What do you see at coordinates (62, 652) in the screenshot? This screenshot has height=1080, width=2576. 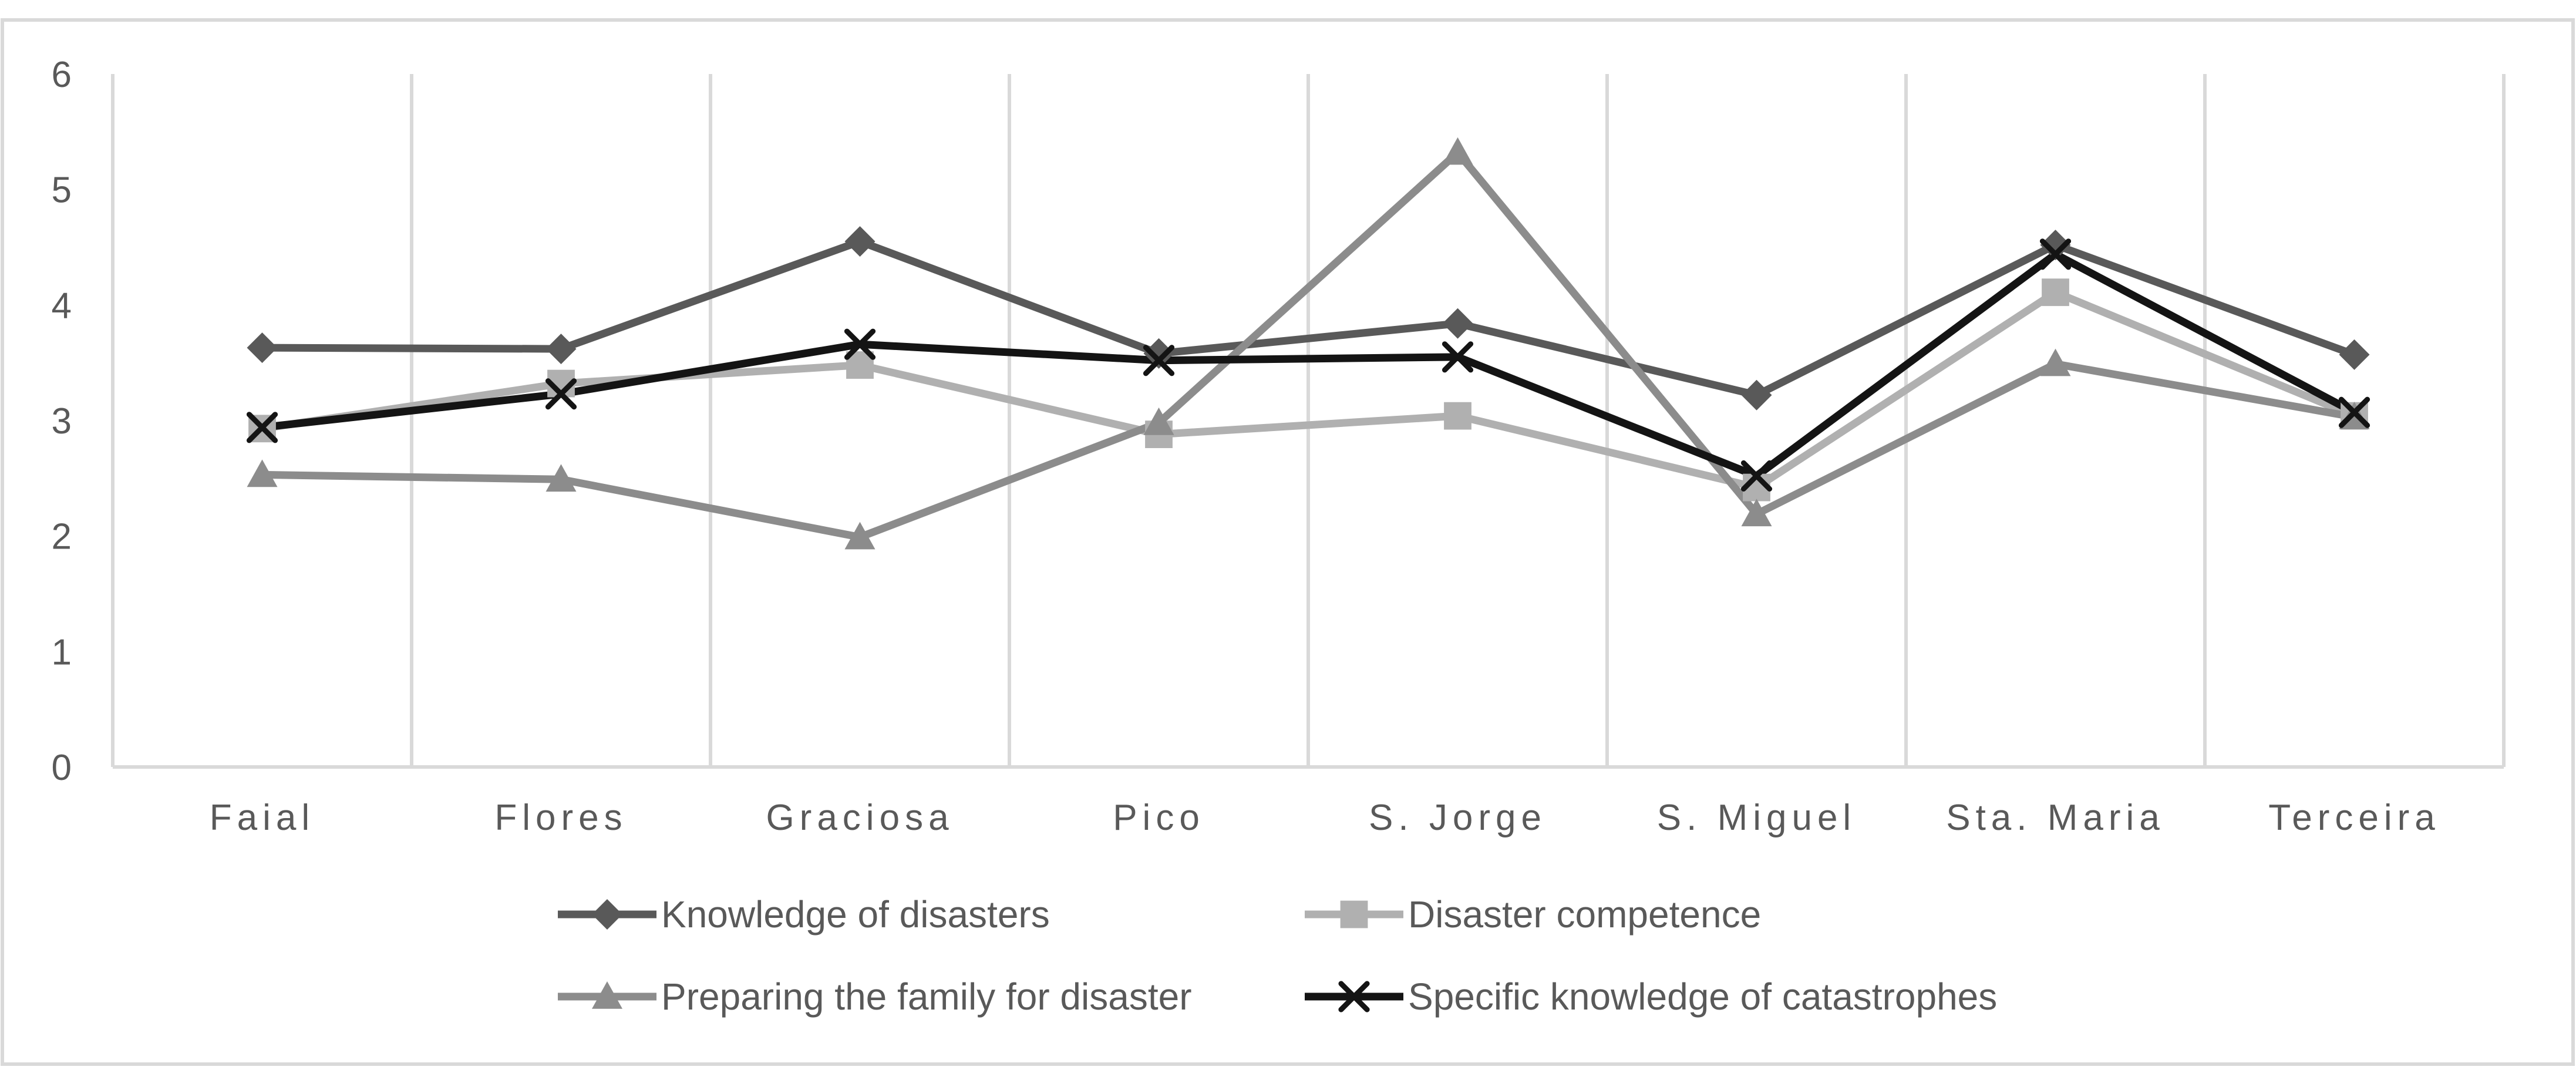 I see `y-tick-label: 1` at bounding box center [62, 652].